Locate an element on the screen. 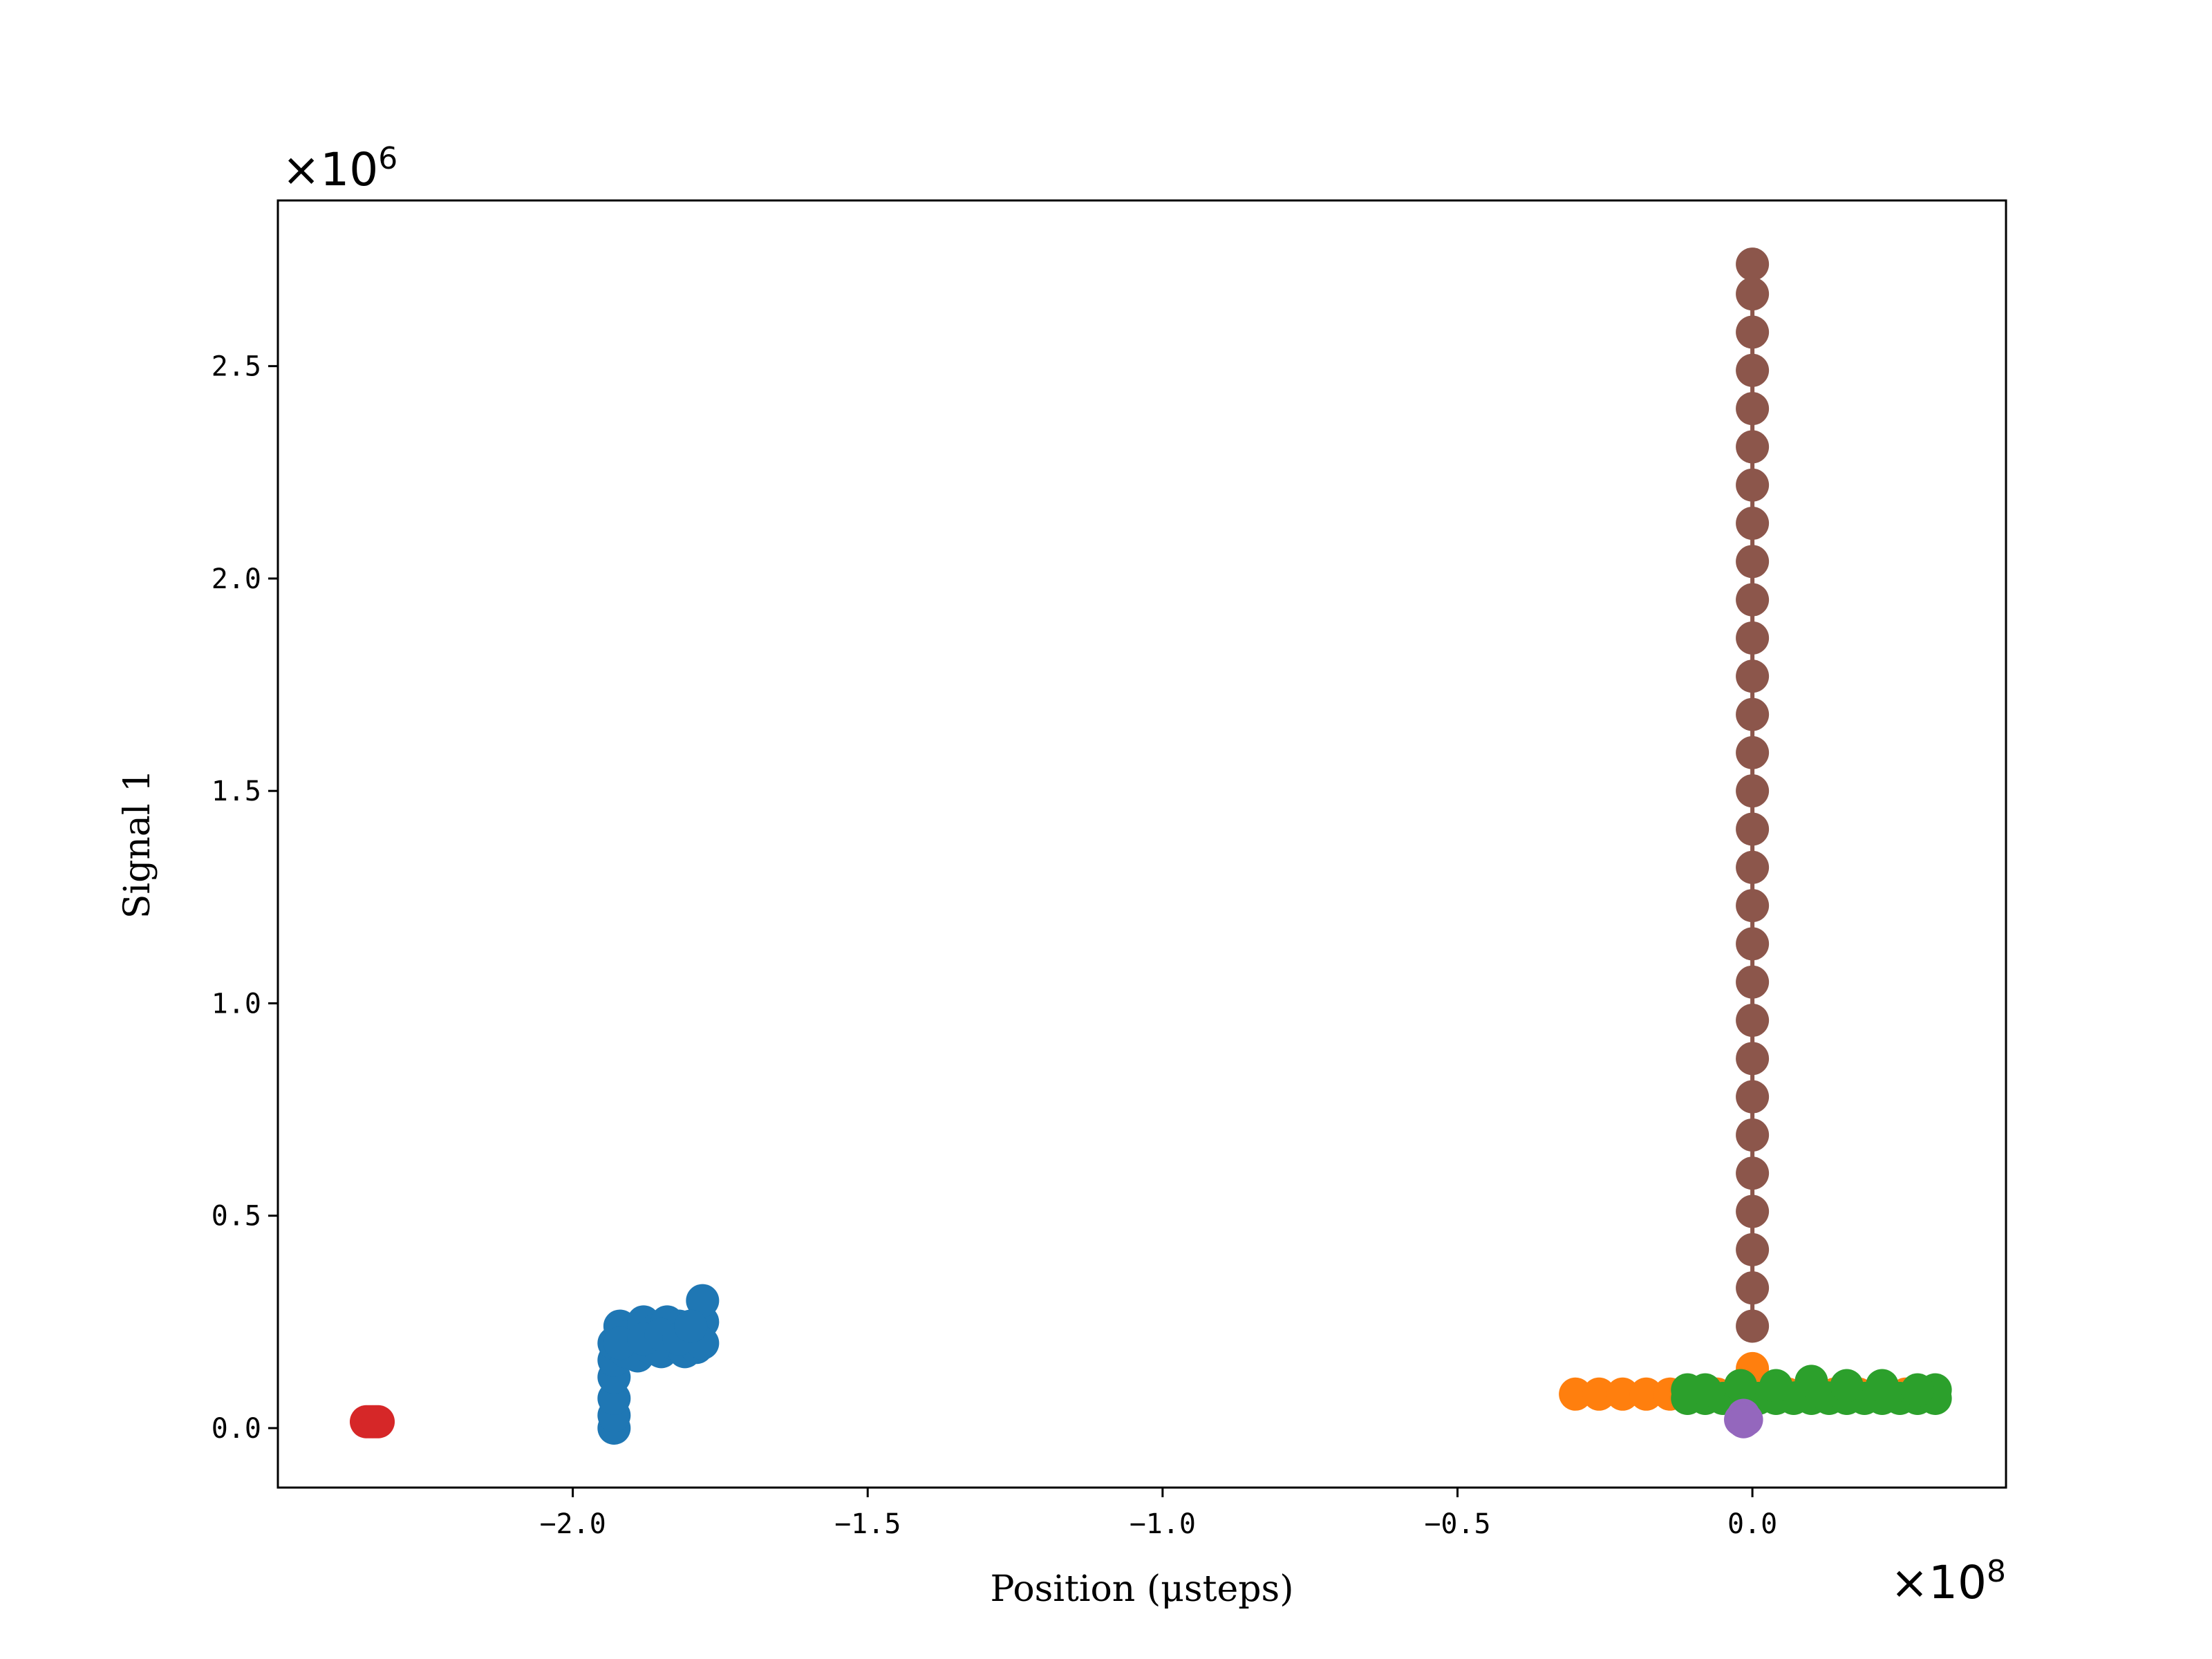  y-offset-exponent: 6 is located at coordinates (387, 158).